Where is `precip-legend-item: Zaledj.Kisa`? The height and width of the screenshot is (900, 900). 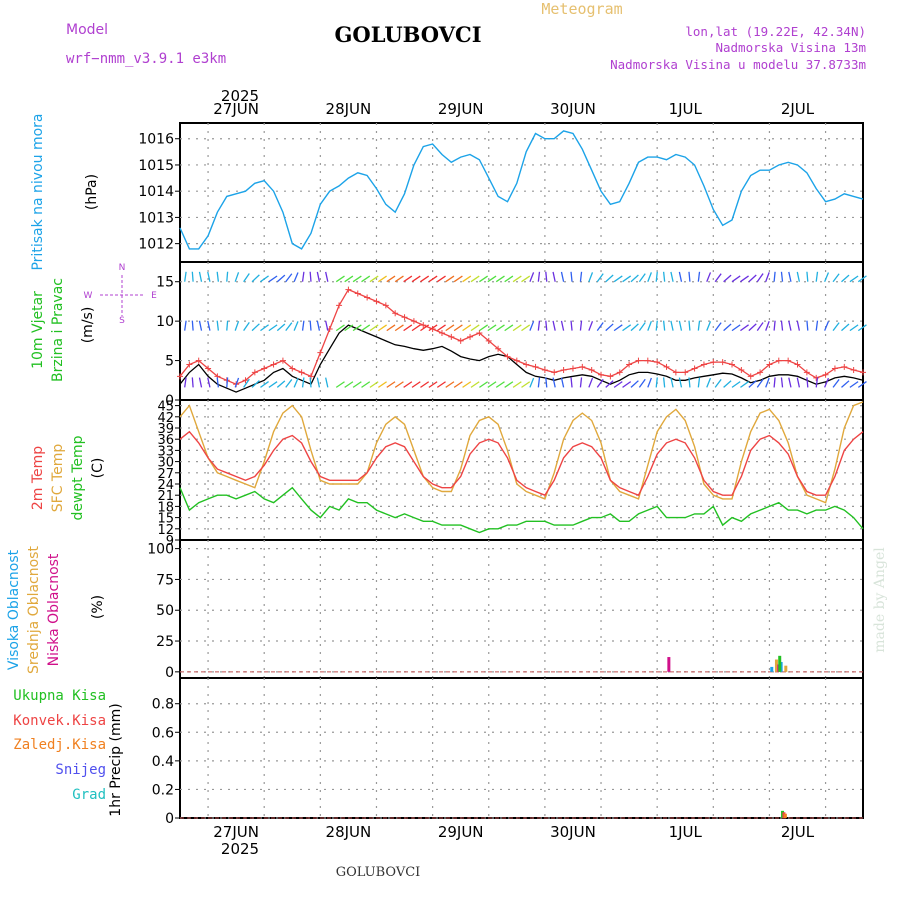
precip-legend-item: Zaledj.Kisa is located at coordinates (59, 745).